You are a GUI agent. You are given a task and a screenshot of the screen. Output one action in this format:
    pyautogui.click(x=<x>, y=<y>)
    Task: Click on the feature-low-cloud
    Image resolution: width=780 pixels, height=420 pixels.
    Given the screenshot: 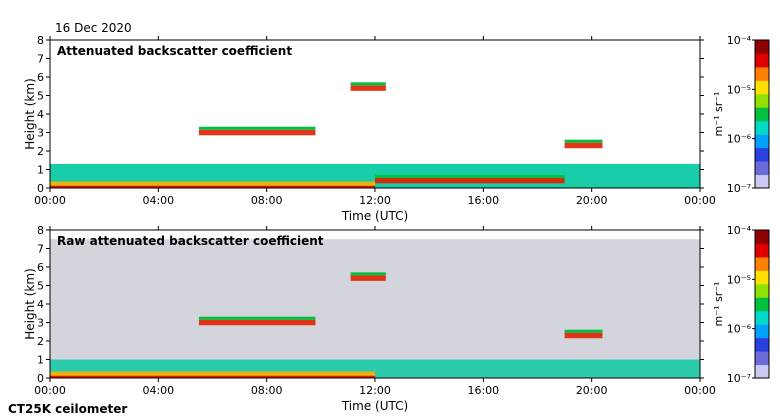 What is the action you would take?
    pyautogui.click(x=470, y=180)
    